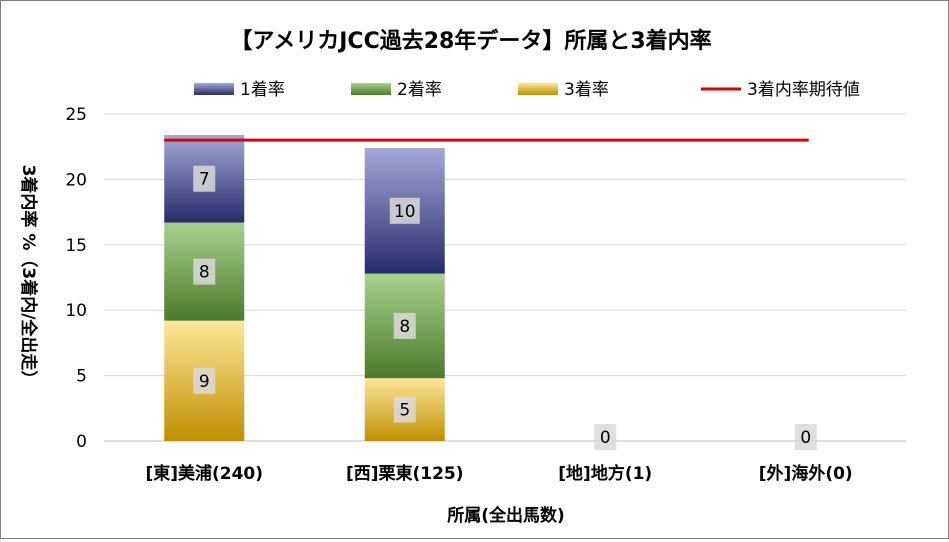 This screenshot has width=949, height=542. Describe the element at coordinates (586, 90) in the screenshot. I see `legend-label: 3着率` at that location.